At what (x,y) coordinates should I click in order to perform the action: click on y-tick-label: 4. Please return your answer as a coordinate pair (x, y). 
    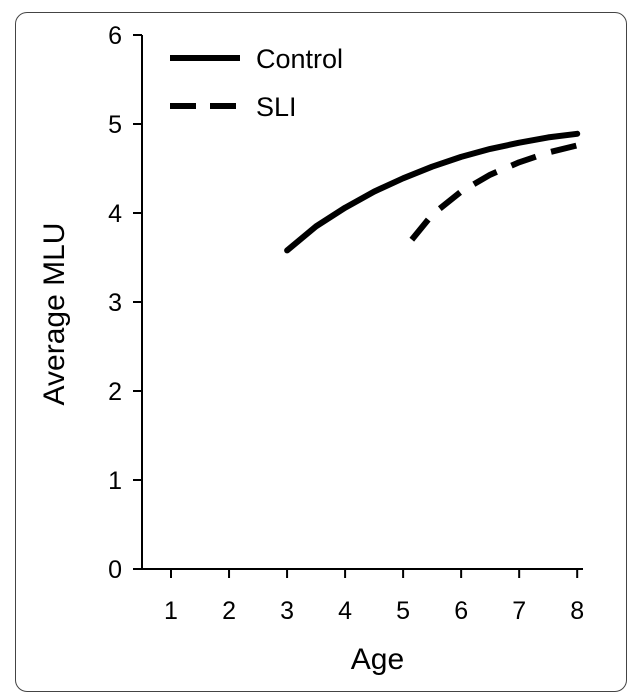
    Looking at the image, I should click on (115, 214).